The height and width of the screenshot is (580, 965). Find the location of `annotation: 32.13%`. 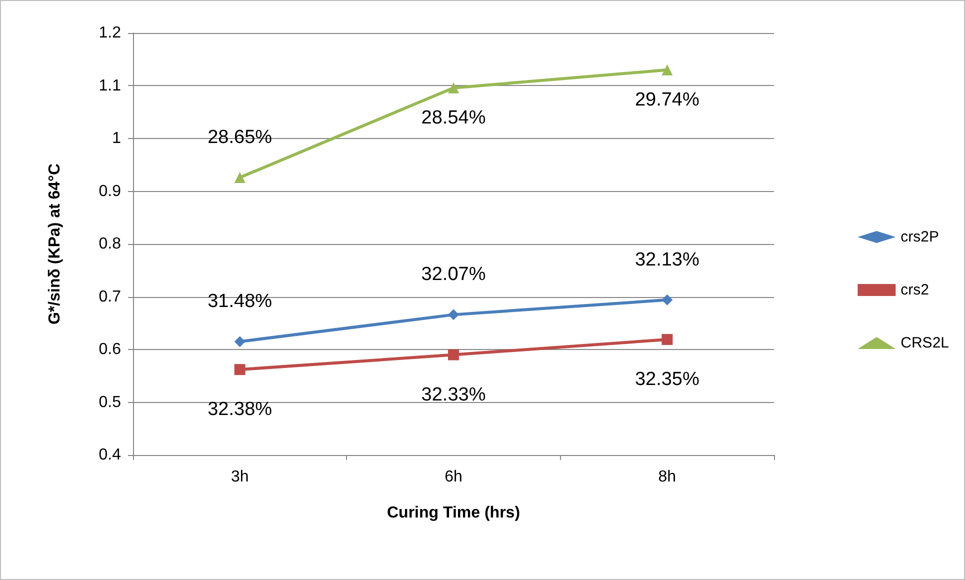

annotation: 32.13% is located at coordinates (667, 259).